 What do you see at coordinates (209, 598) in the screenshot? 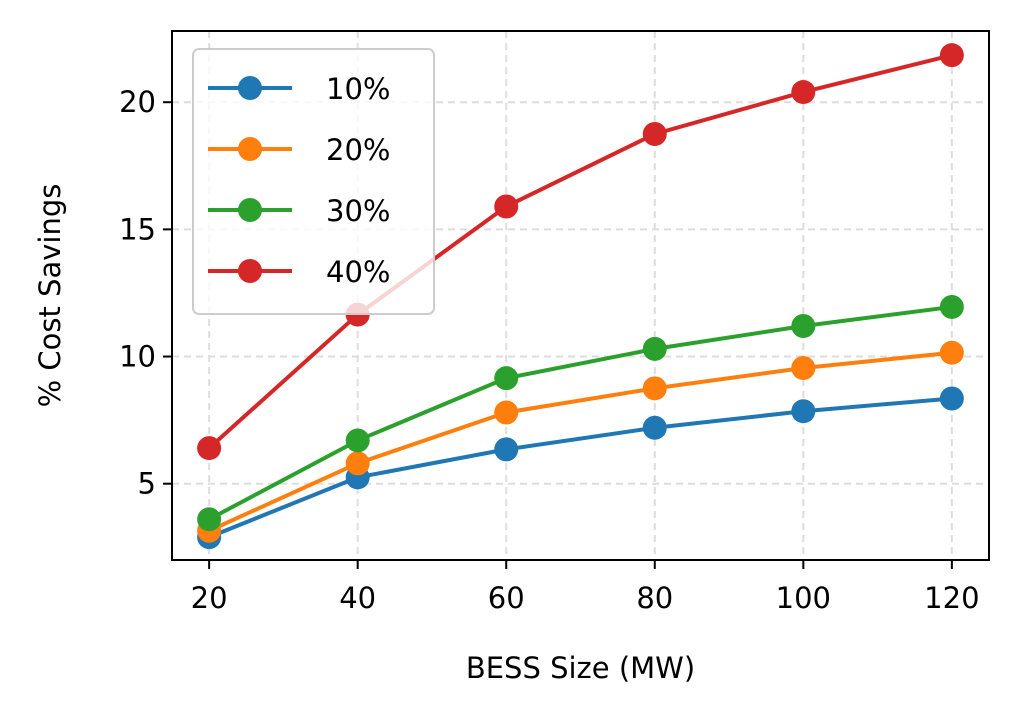
I see `x-tick-label: 20` at bounding box center [209, 598].